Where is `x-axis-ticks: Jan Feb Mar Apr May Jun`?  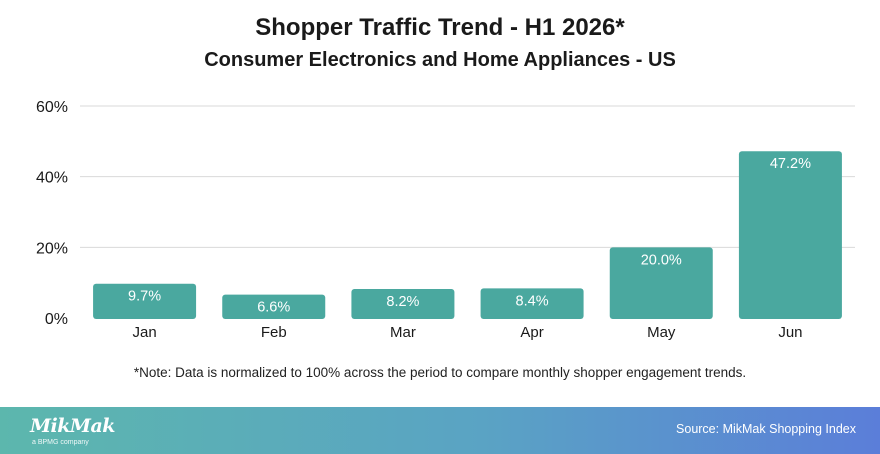
x-axis-ticks: Jan Feb Mar Apr May Jun is located at coordinates (467, 332).